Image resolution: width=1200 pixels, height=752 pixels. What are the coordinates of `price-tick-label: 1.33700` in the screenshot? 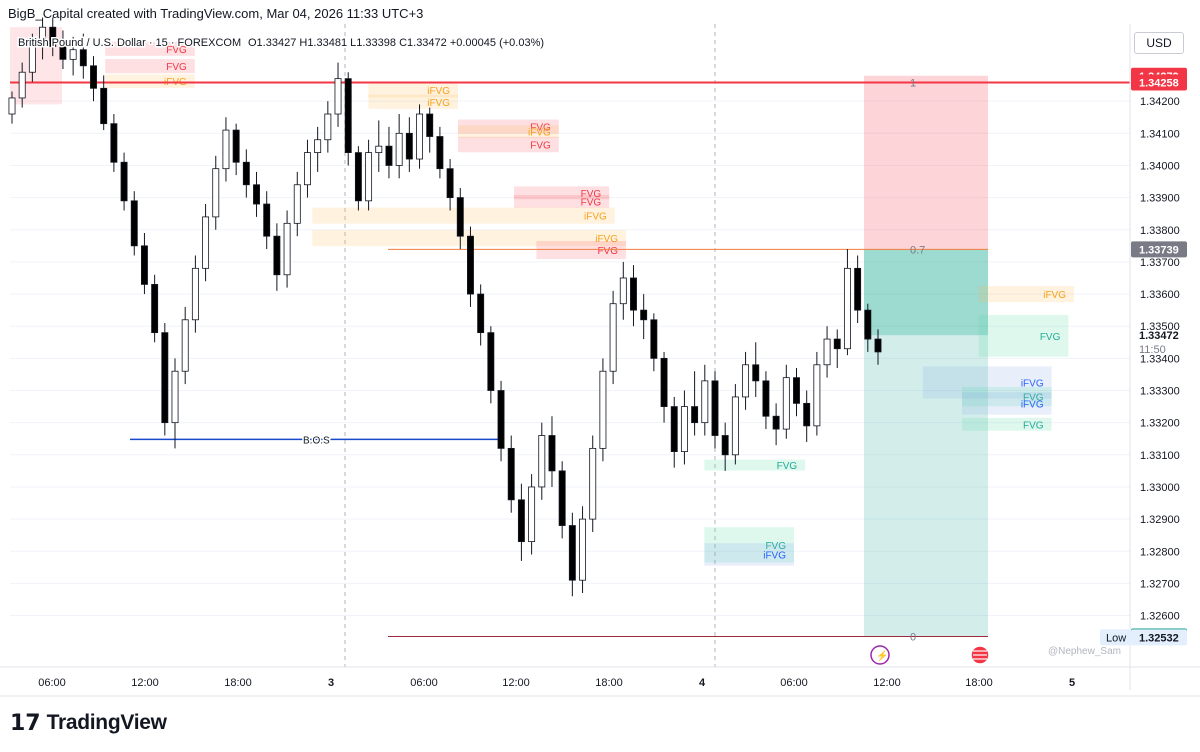 It's located at (1160, 263).